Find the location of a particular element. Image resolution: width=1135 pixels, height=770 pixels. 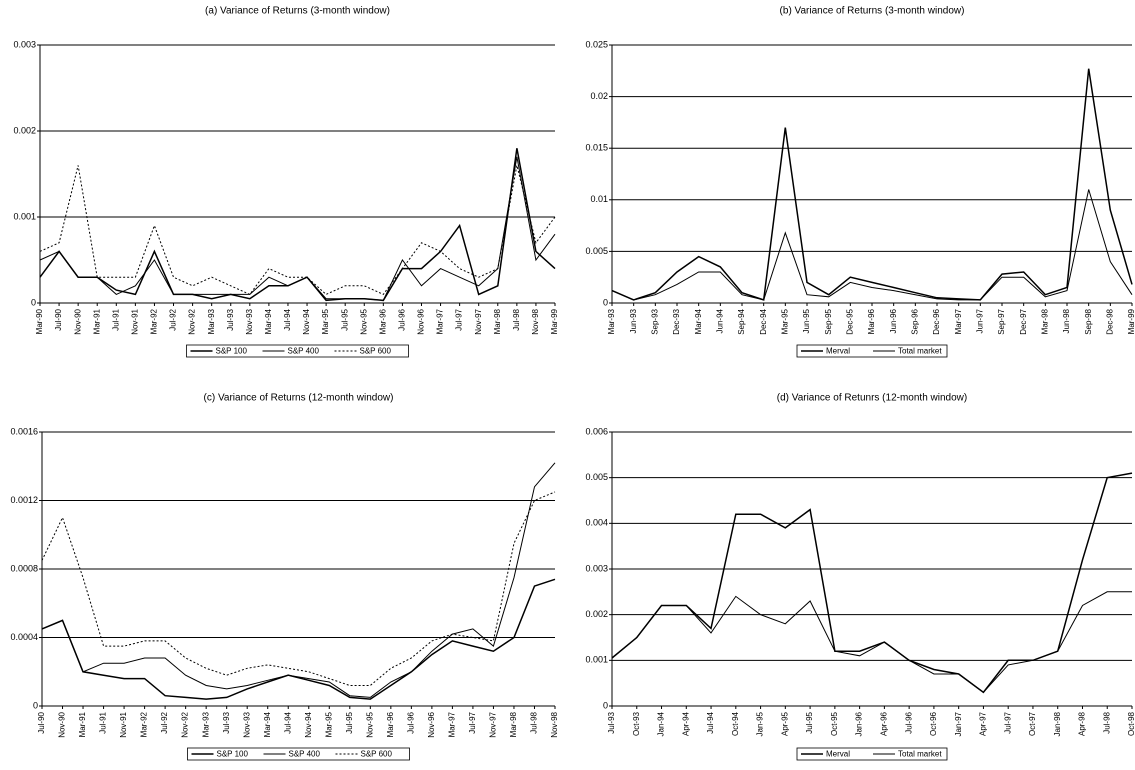

x-tick-label: Jun-93 is located at coordinates (633, 320).